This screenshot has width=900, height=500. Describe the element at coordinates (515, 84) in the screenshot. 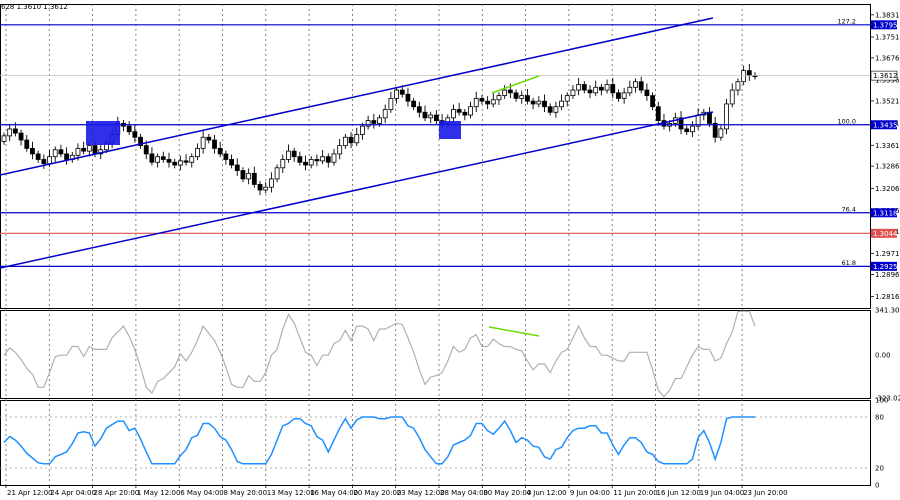

I see `divergence-line-price` at that location.